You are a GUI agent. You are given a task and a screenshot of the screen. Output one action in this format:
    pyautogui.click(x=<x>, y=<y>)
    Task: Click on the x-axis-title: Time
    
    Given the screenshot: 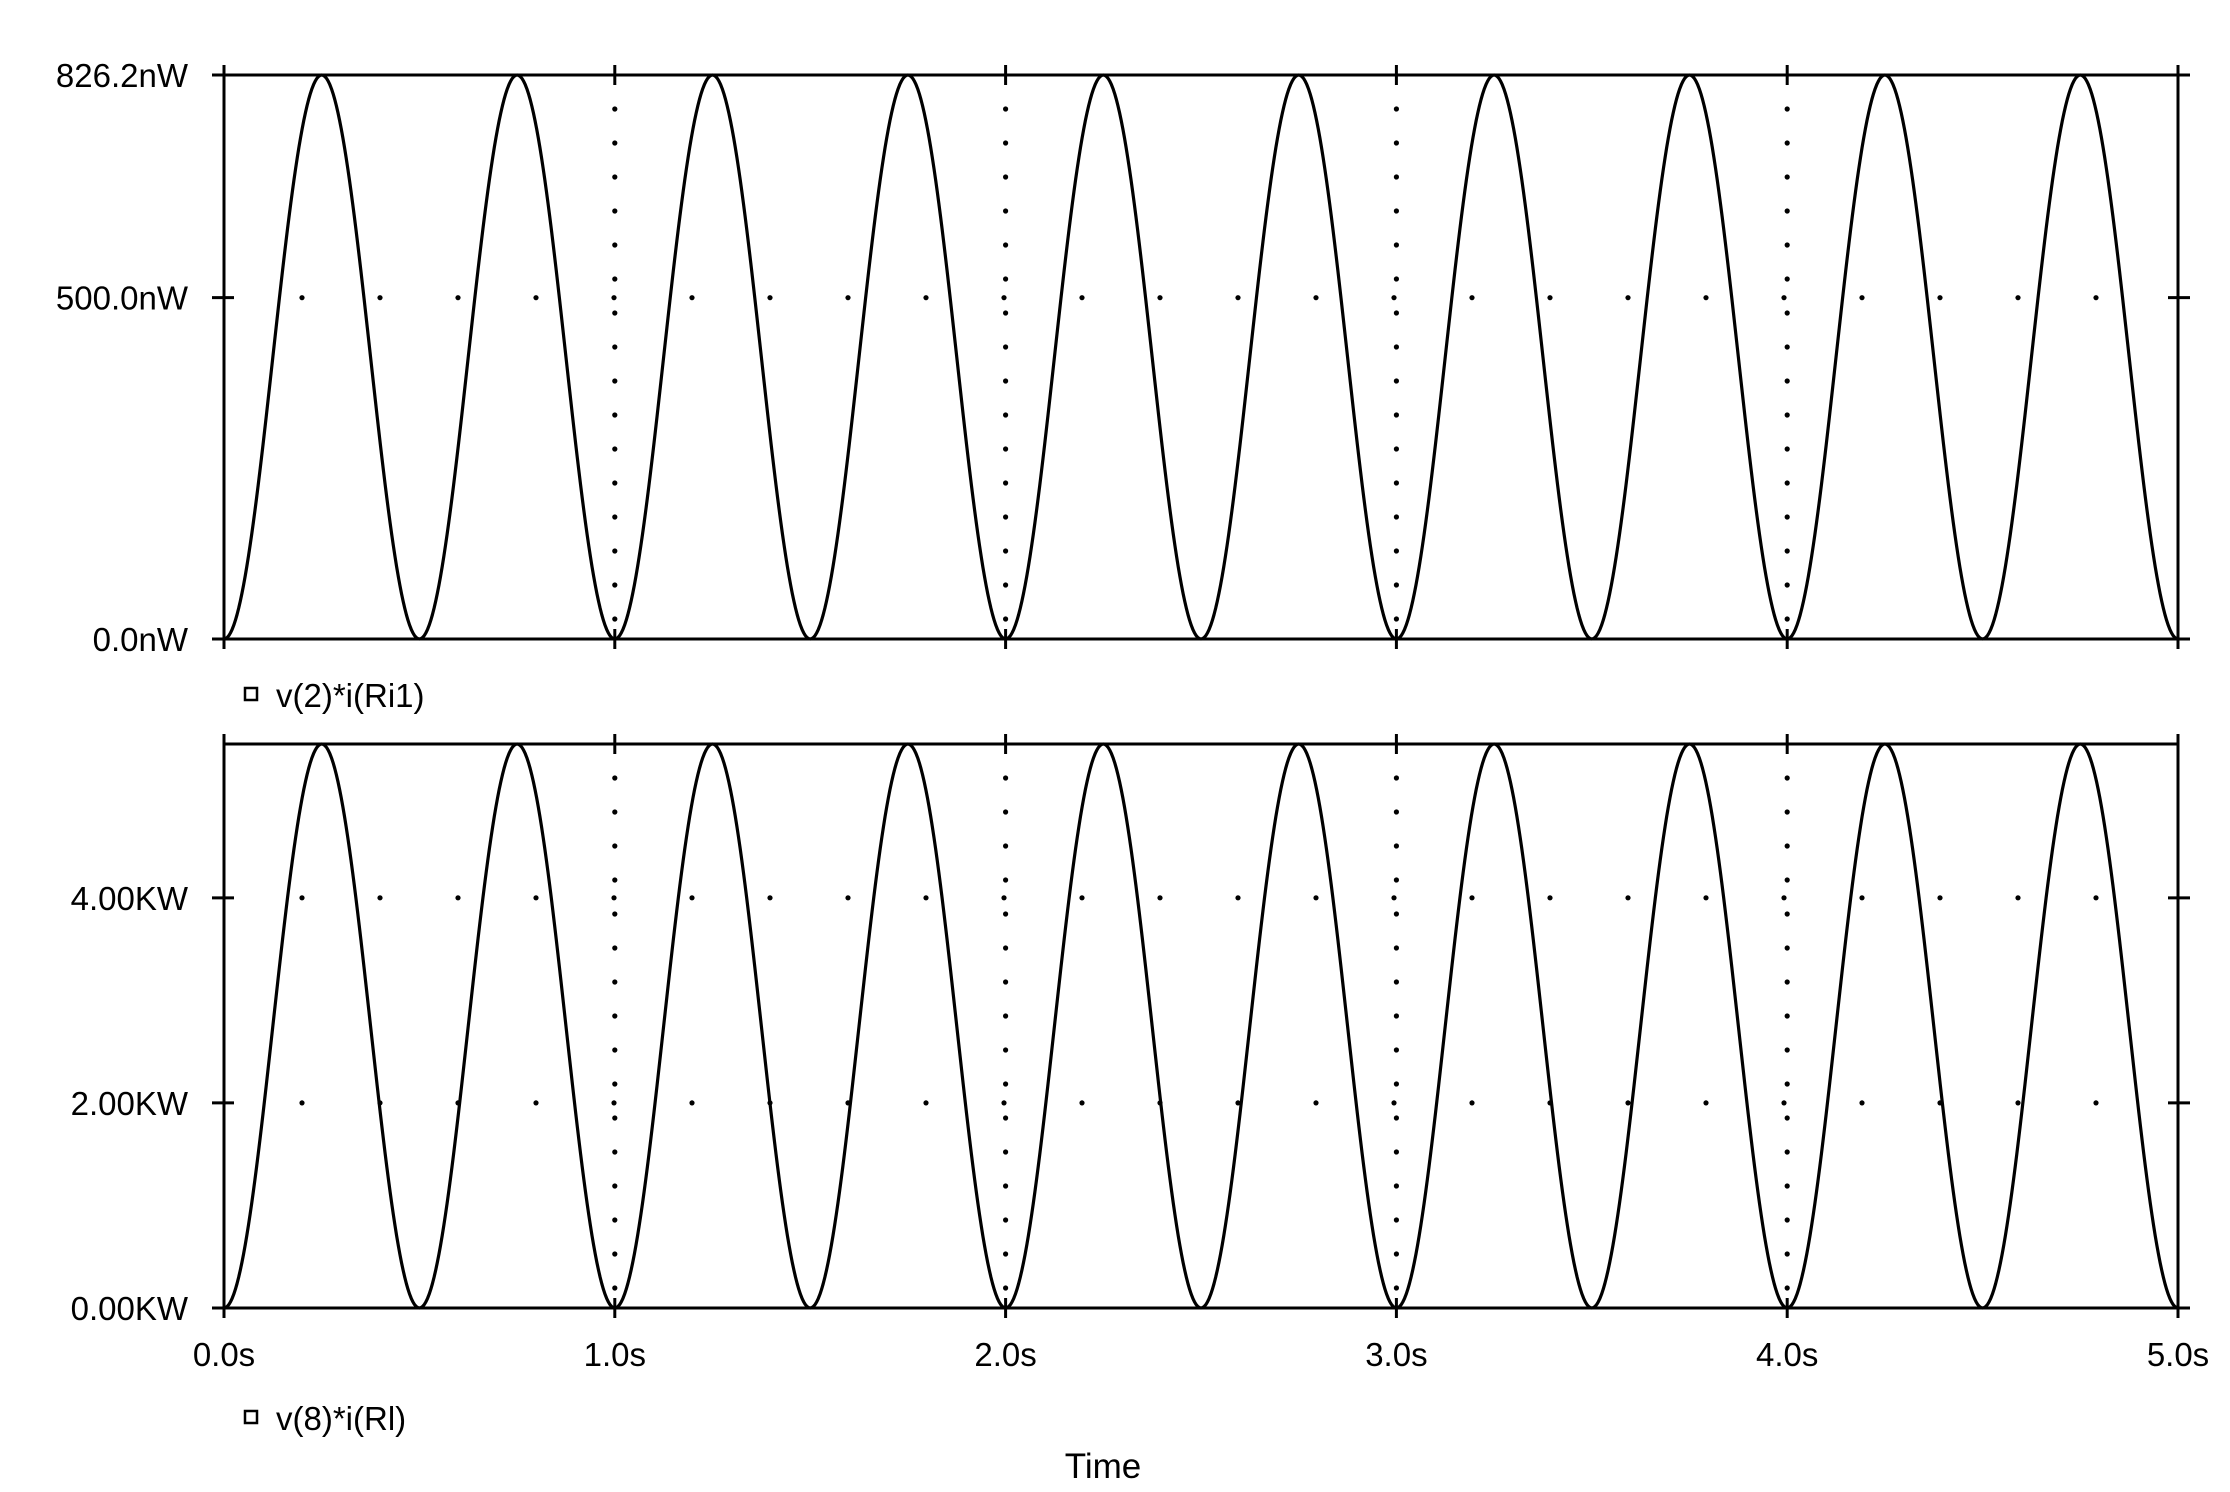 What is the action you would take?
    pyautogui.click(x=1103, y=1466)
    